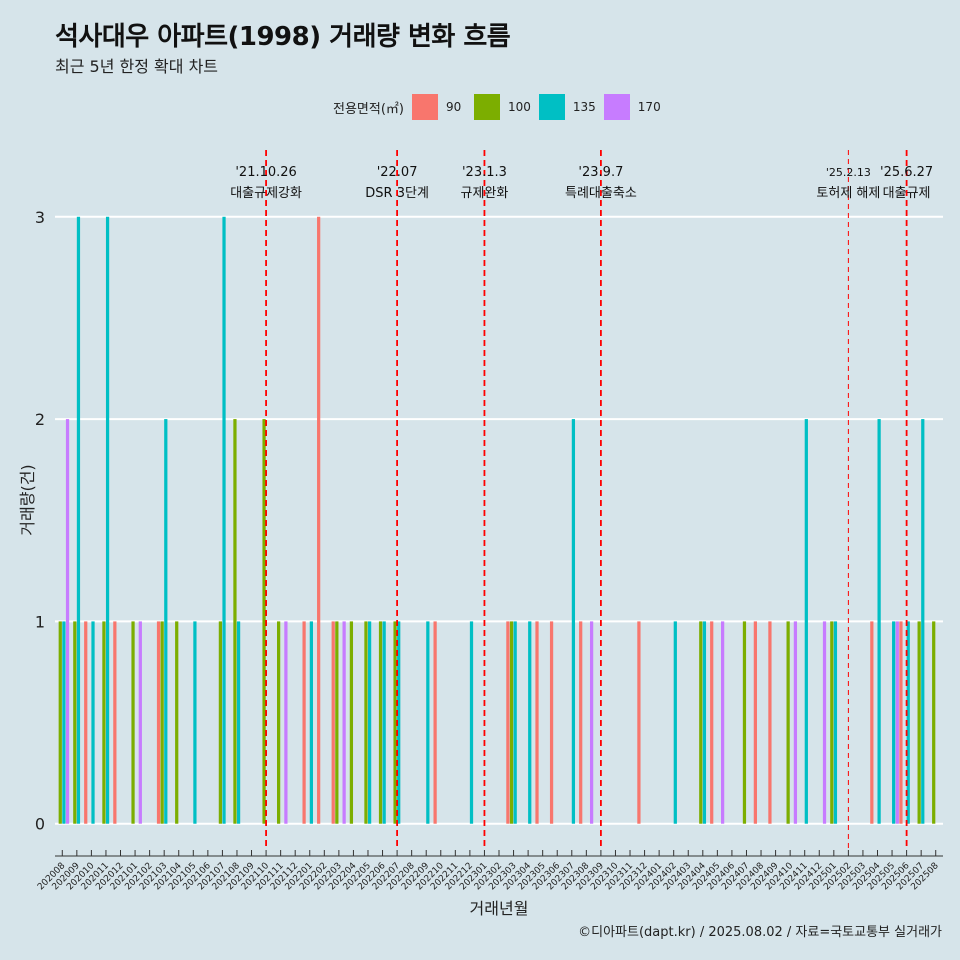  What do you see at coordinates (848, 172) in the screenshot?
I see `event-date-label: '25.2.13` at bounding box center [848, 172].